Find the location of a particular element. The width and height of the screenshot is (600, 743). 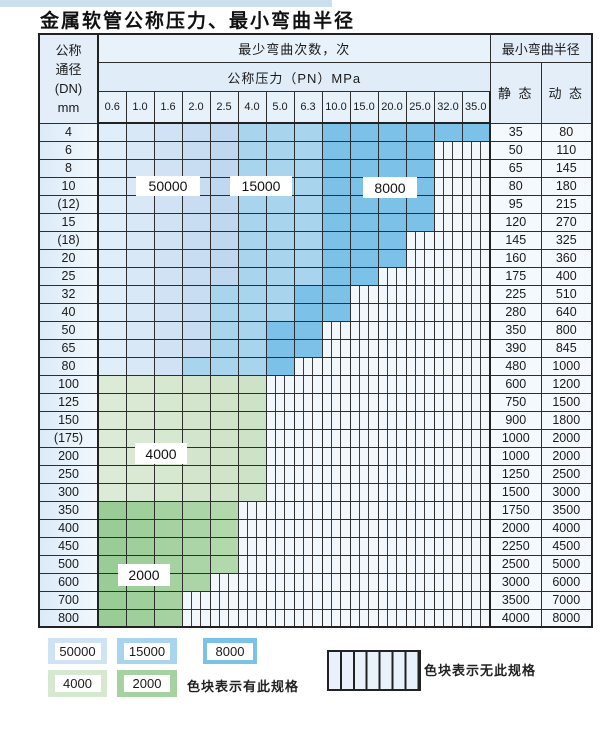

table-row: 65 390 845 is located at coordinates (315, 348).